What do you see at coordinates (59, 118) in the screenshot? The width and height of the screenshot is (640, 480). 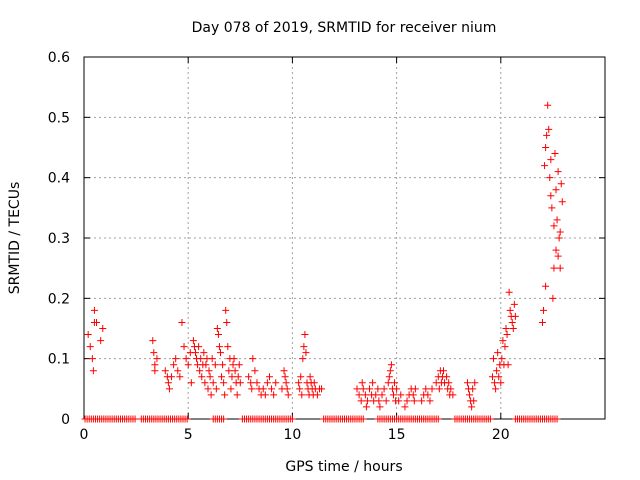 I see `y-tick-label: 0.5` at bounding box center [59, 118].